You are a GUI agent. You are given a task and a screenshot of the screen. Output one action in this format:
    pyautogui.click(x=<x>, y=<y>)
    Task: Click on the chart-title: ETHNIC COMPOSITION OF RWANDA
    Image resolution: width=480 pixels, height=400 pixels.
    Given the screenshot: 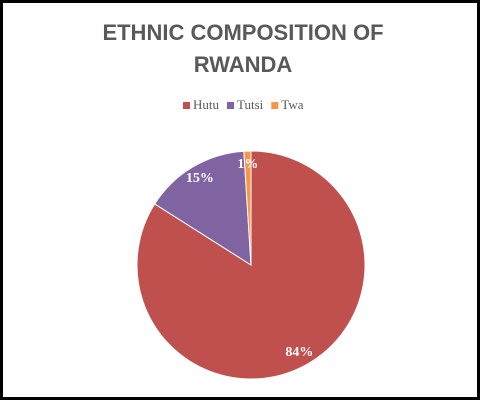 What is the action you would take?
    pyautogui.click(x=243, y=48)
    